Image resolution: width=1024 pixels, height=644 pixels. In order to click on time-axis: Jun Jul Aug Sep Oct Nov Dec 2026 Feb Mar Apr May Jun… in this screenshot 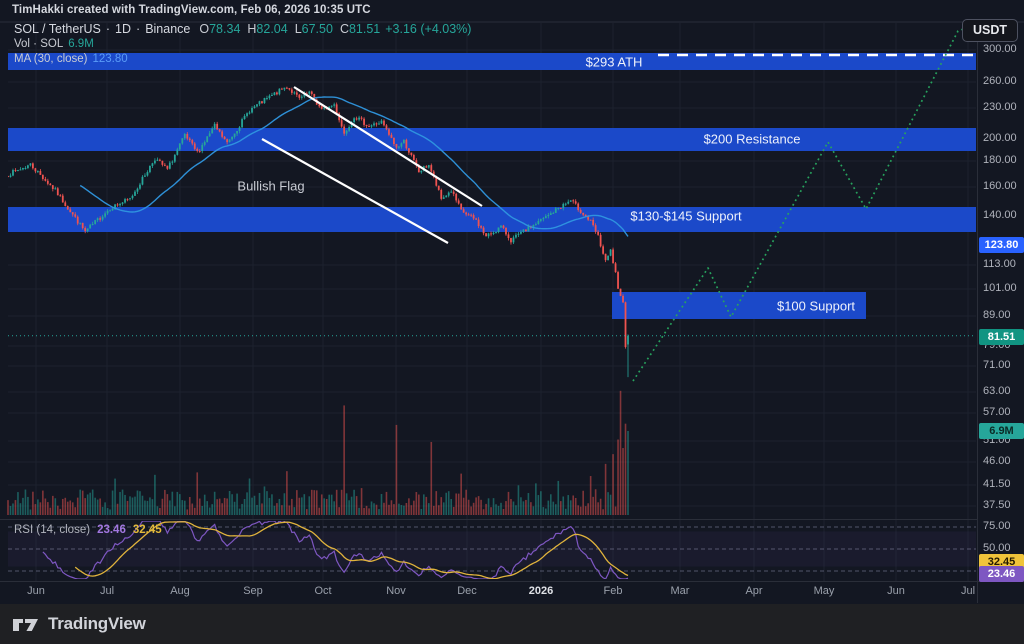, I will do `click(512, 594)`.